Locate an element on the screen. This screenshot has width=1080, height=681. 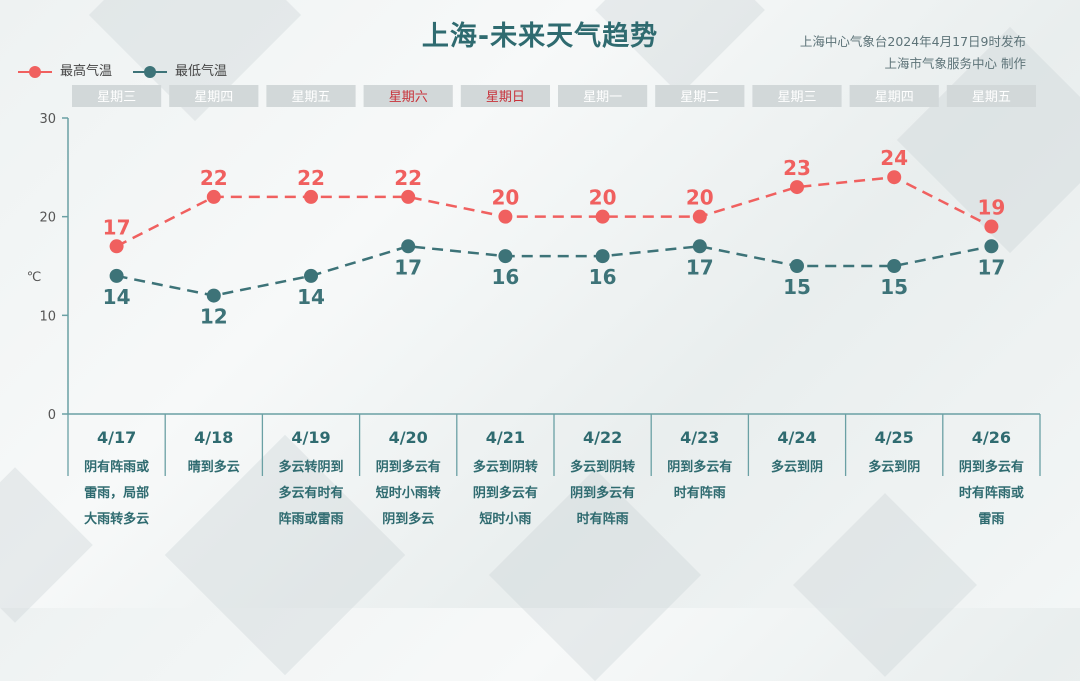
date-label: 4/18 is located at coordinates (213, 437).